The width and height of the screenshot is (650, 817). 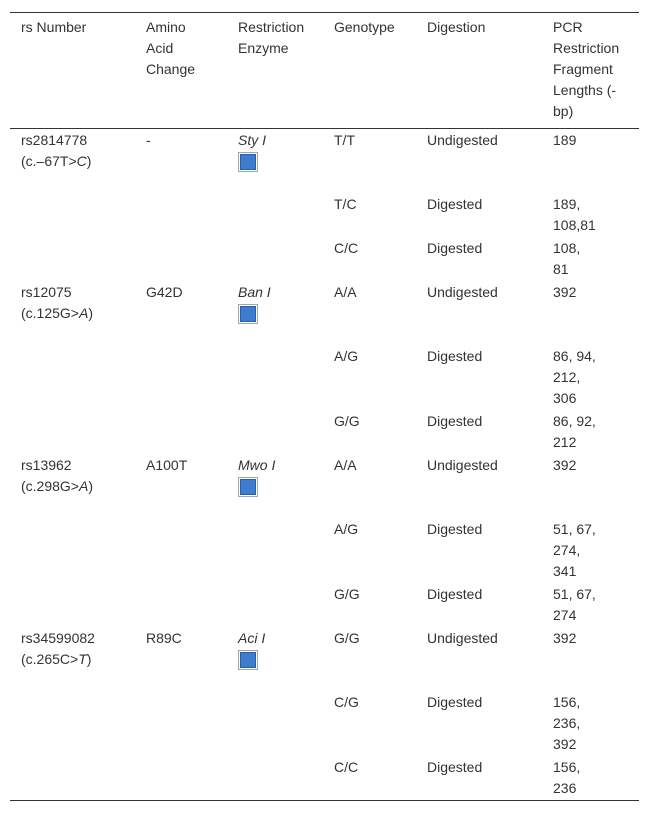 I want to click on genotype-cell: T/C, so click(x=369, y=215).